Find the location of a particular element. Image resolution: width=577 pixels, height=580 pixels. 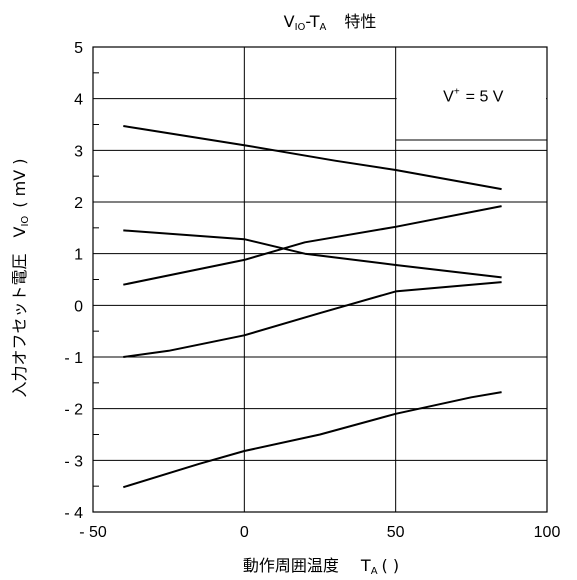

x-tick-label: 0 is located at coordinates (244, 532).